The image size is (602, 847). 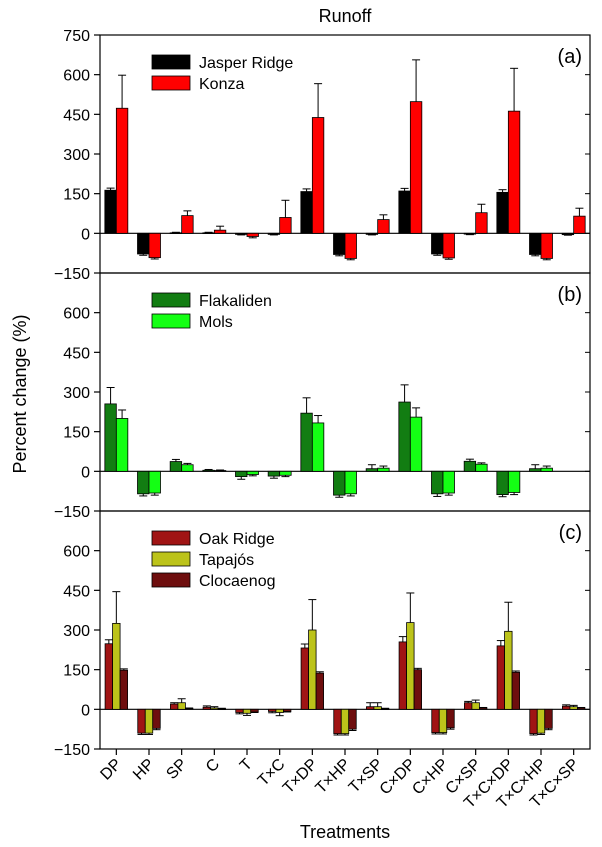 I want to click on y-tick-label: 750, so click(x=76, y=36).